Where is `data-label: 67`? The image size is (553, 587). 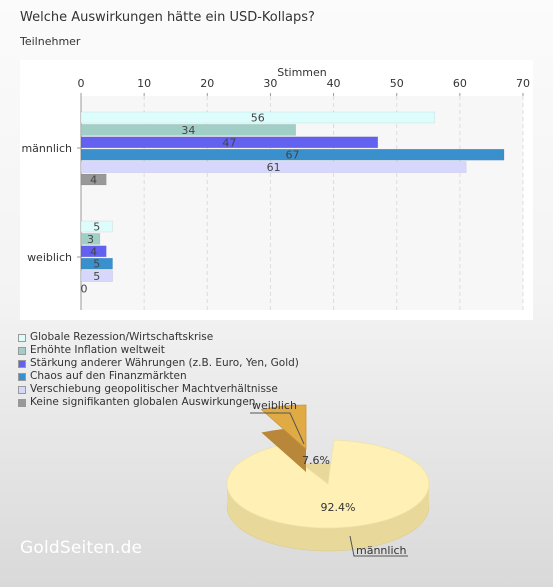
data-label: 67 is located at coordinates (293, 155).